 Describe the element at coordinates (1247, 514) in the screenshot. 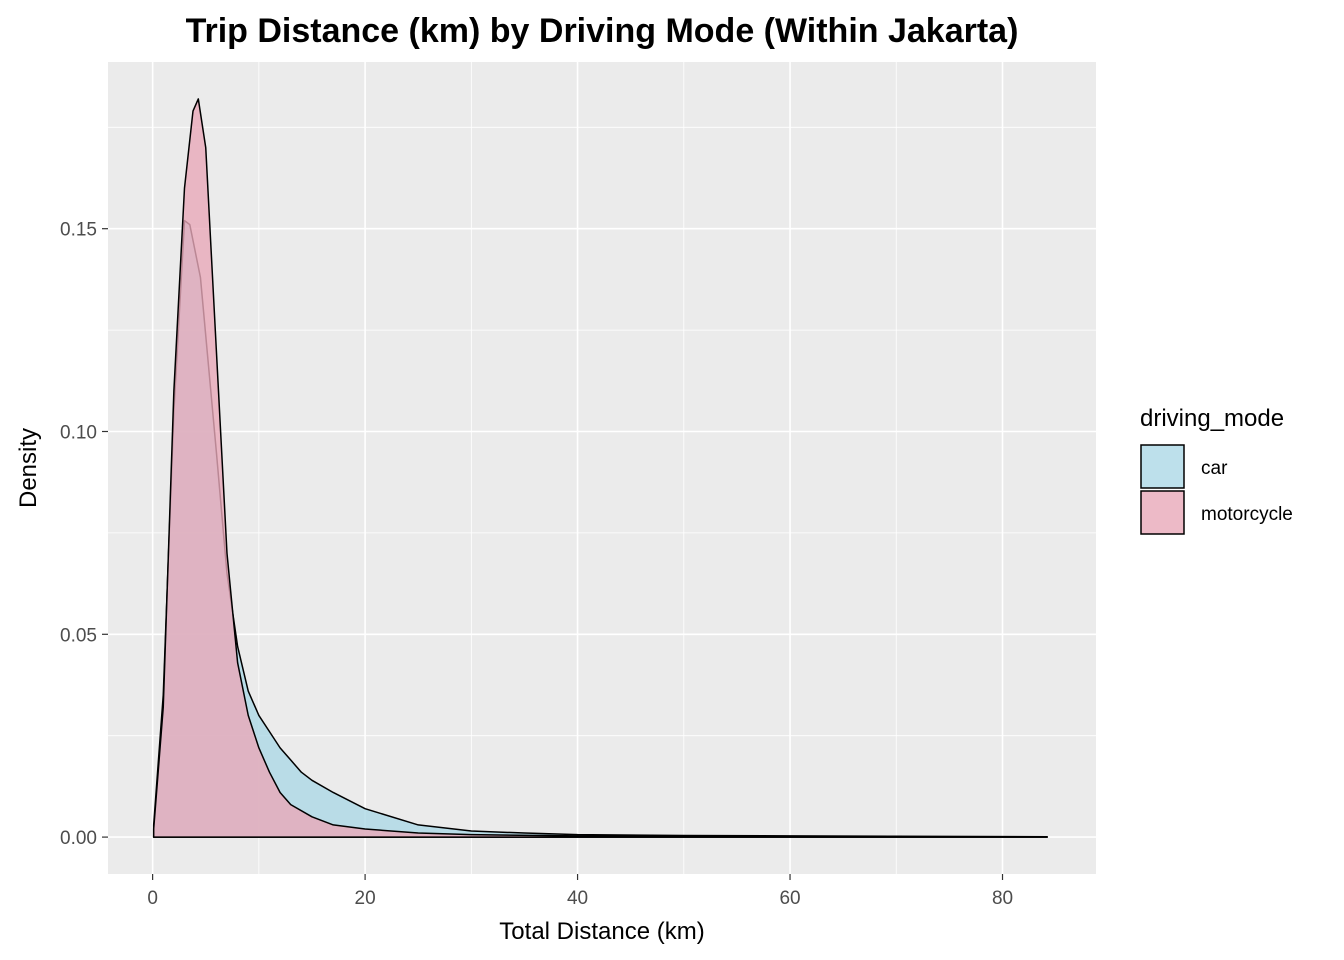

I see `legend-label-motorcycle: motorcycle` at that location.